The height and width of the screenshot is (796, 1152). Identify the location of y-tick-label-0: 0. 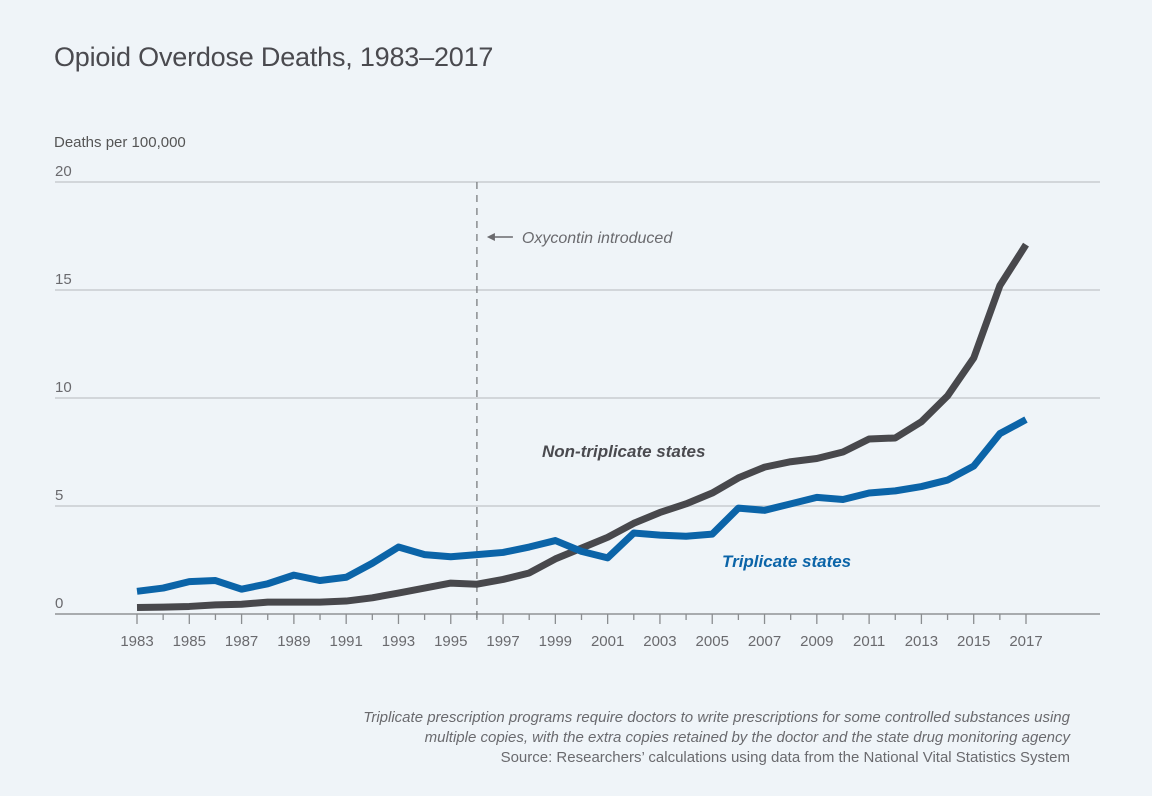
(59, 603).